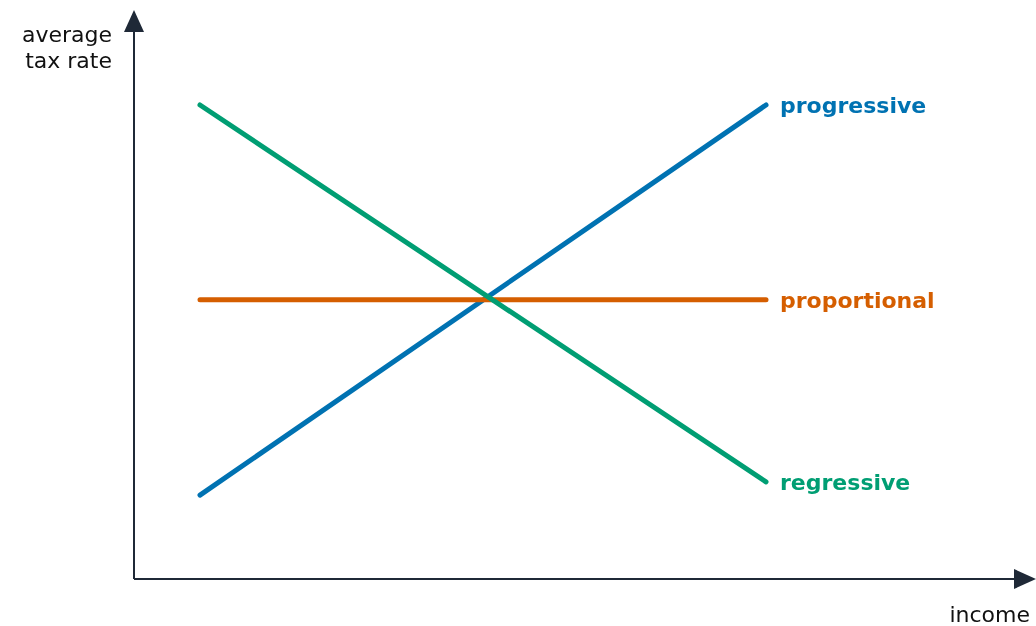  Describe the element at coordinates (66, 48) in the screenshot. I see `y-axis-title: average tax rate` at that location.